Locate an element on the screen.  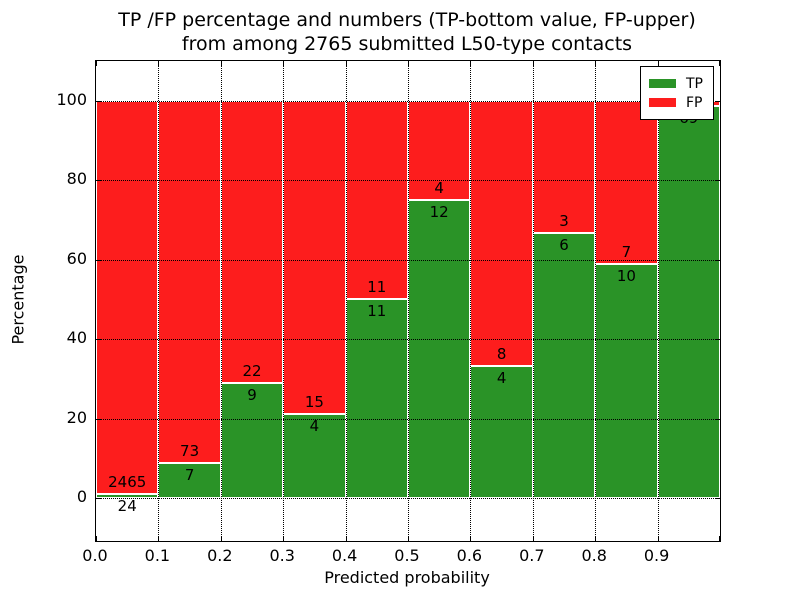
x-tick-label: 0.5 is located at coordinates (407, 555).